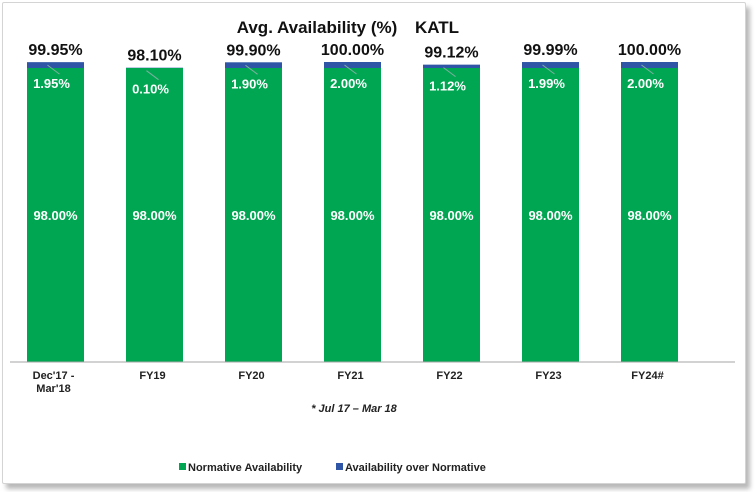 This screenshot has height=492, width=756. Describe the element at coordinates (415, 468) in the screenshot. I see `legend-label: Availability over Normative` at that location.